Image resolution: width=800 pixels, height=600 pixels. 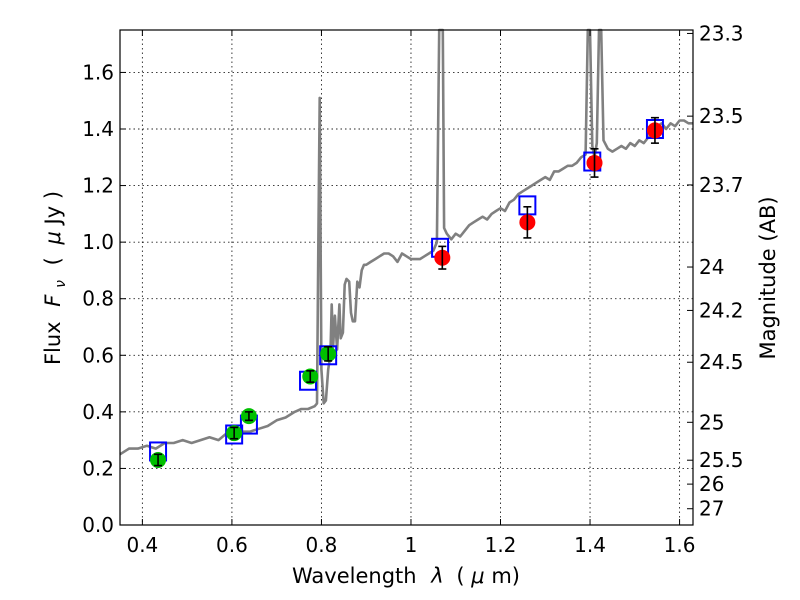 What do you see at coordinates (711, 422) in the screenshot?
I see `y2-tick-label-6: 25` at bounding box center [711, 422].